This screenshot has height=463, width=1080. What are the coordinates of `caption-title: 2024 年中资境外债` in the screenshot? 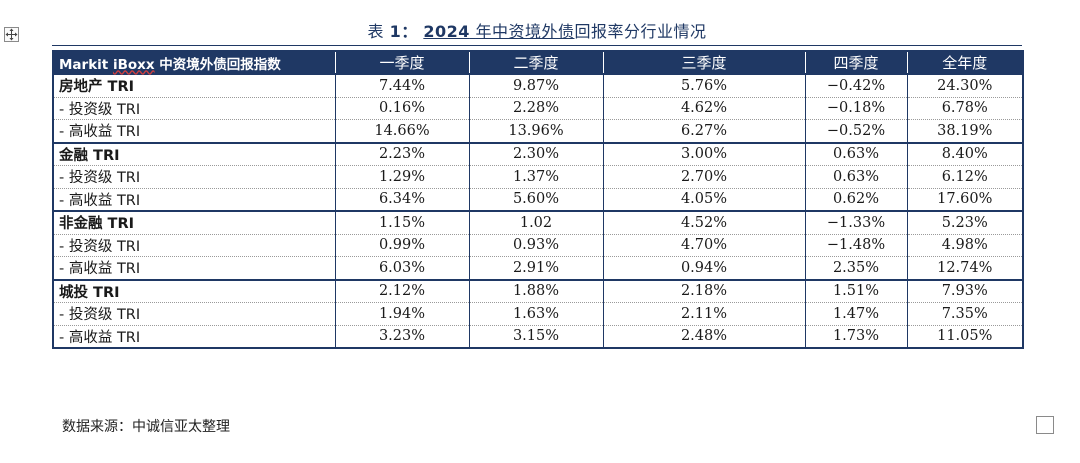 It's located at (498, 31).